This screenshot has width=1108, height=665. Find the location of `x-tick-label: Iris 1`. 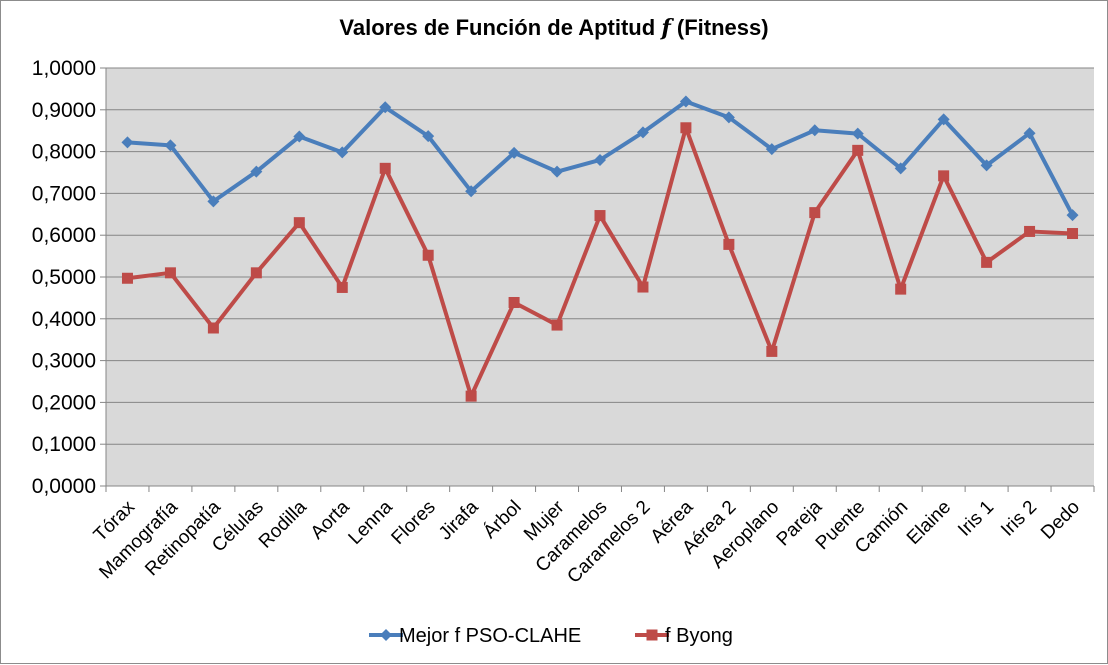

x-tick-label: Iris 1 is located at coordinates (976, 519).